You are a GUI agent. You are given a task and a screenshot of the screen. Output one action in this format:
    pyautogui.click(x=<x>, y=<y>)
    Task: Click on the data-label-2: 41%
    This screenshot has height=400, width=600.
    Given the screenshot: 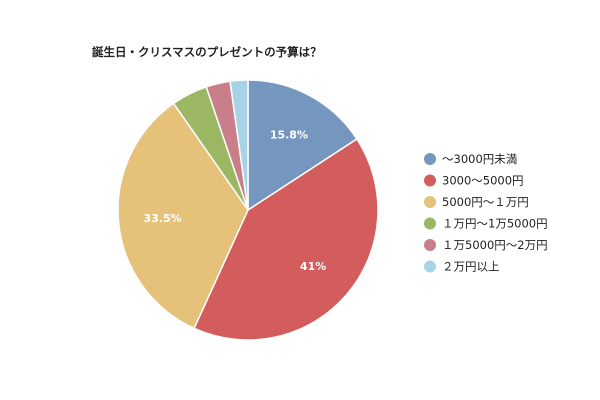 What is the action you would take?
    pyautogui.click(x=313, y=266)
    